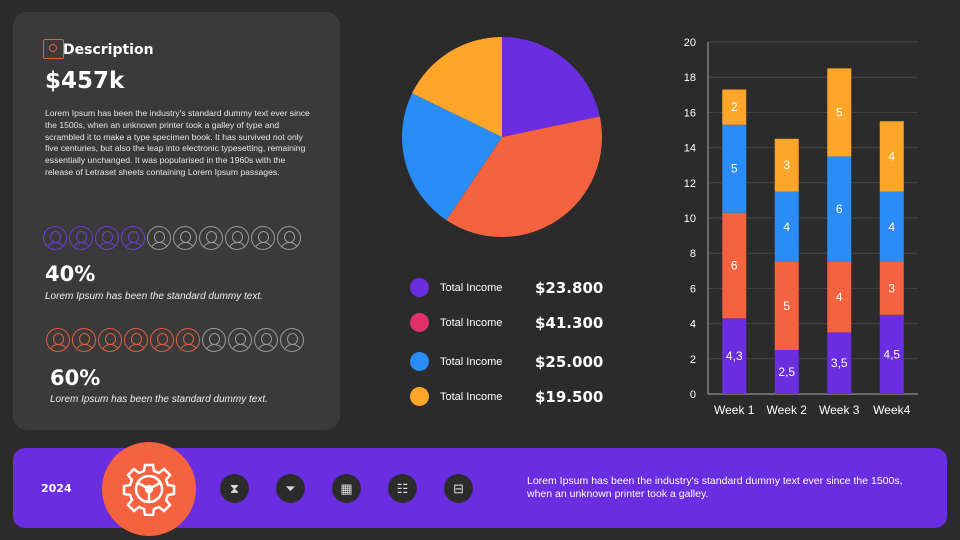 The image size is (960, 540). I want to click on x-tick-label: Week 2, so click(787, 410).